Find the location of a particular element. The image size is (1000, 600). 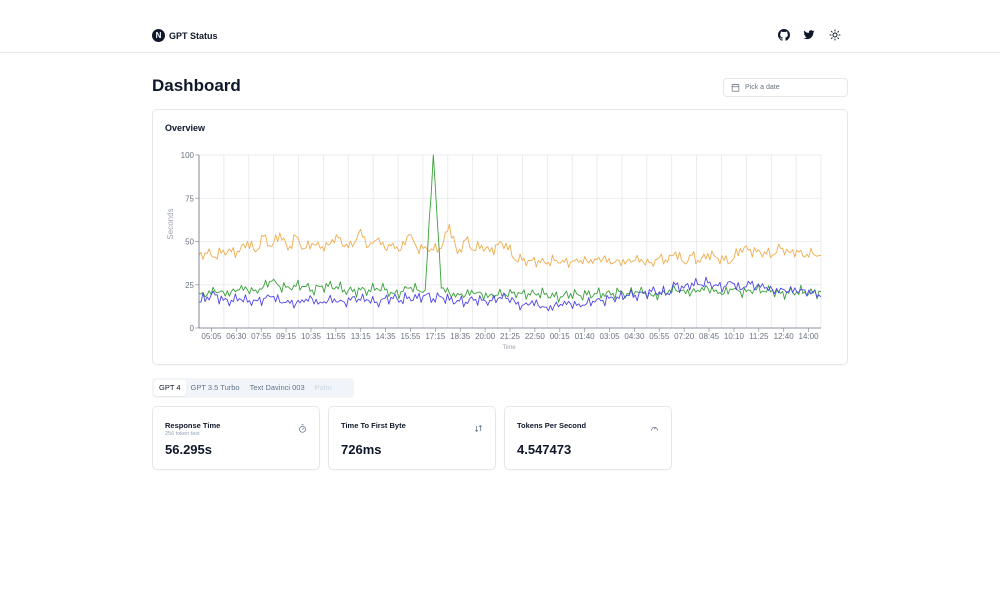

overview-title: Overview is located at coordinates (185, 128).